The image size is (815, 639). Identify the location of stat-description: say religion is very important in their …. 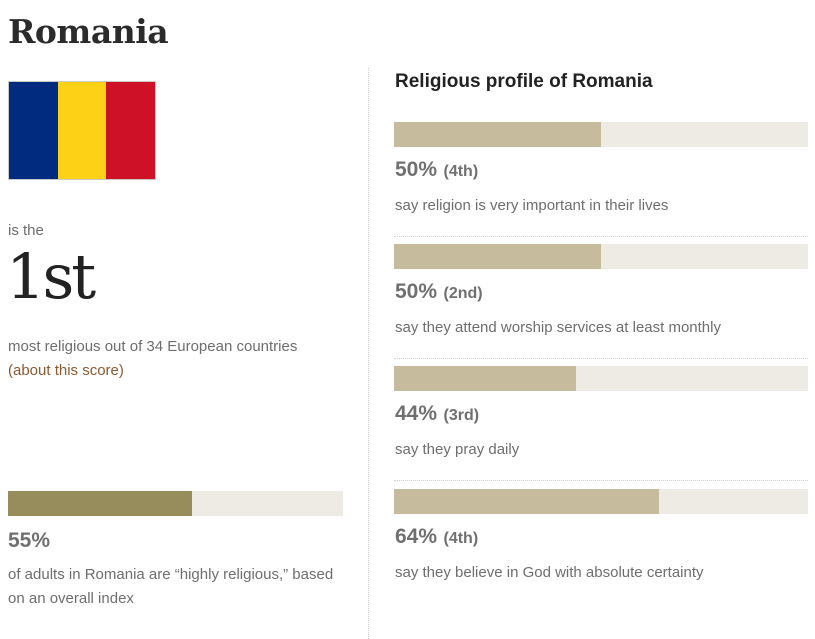
(532, 205).